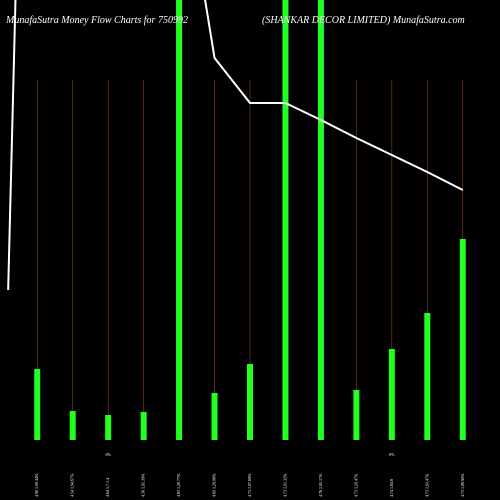  Describe the element at coordinates (392, 488) in the screenshot. I see `x-tick-label: 4.74 1,84.8` at that location.